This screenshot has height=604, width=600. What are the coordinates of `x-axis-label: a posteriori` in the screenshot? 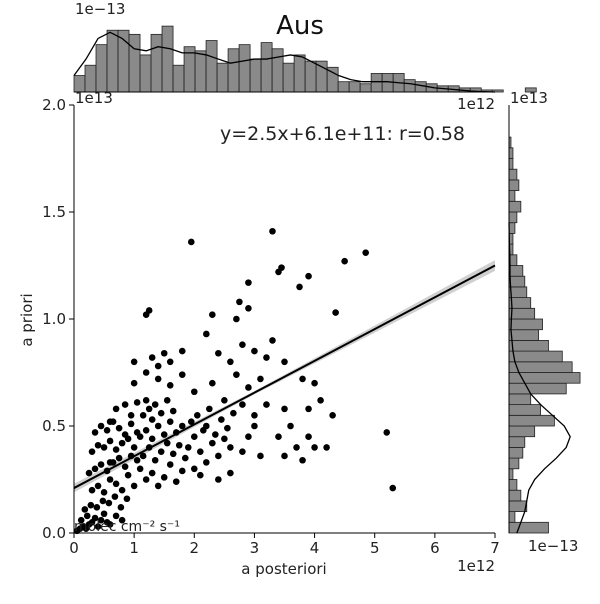 It's located at (283, 569).